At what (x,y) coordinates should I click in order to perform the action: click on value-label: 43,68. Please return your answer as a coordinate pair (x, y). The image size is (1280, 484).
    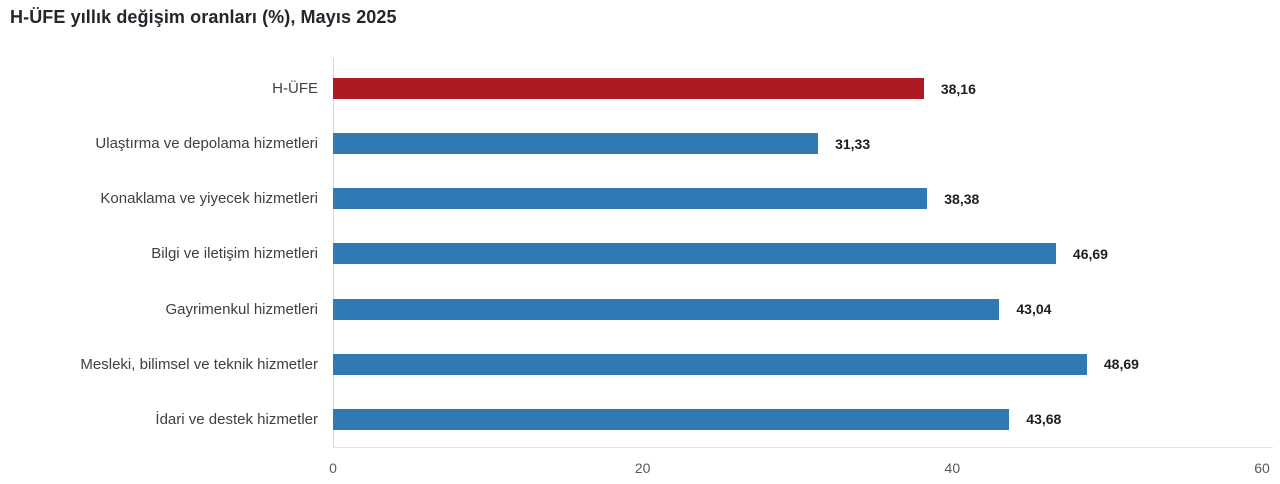
    Looking at the image, I should click on (1044, 419).